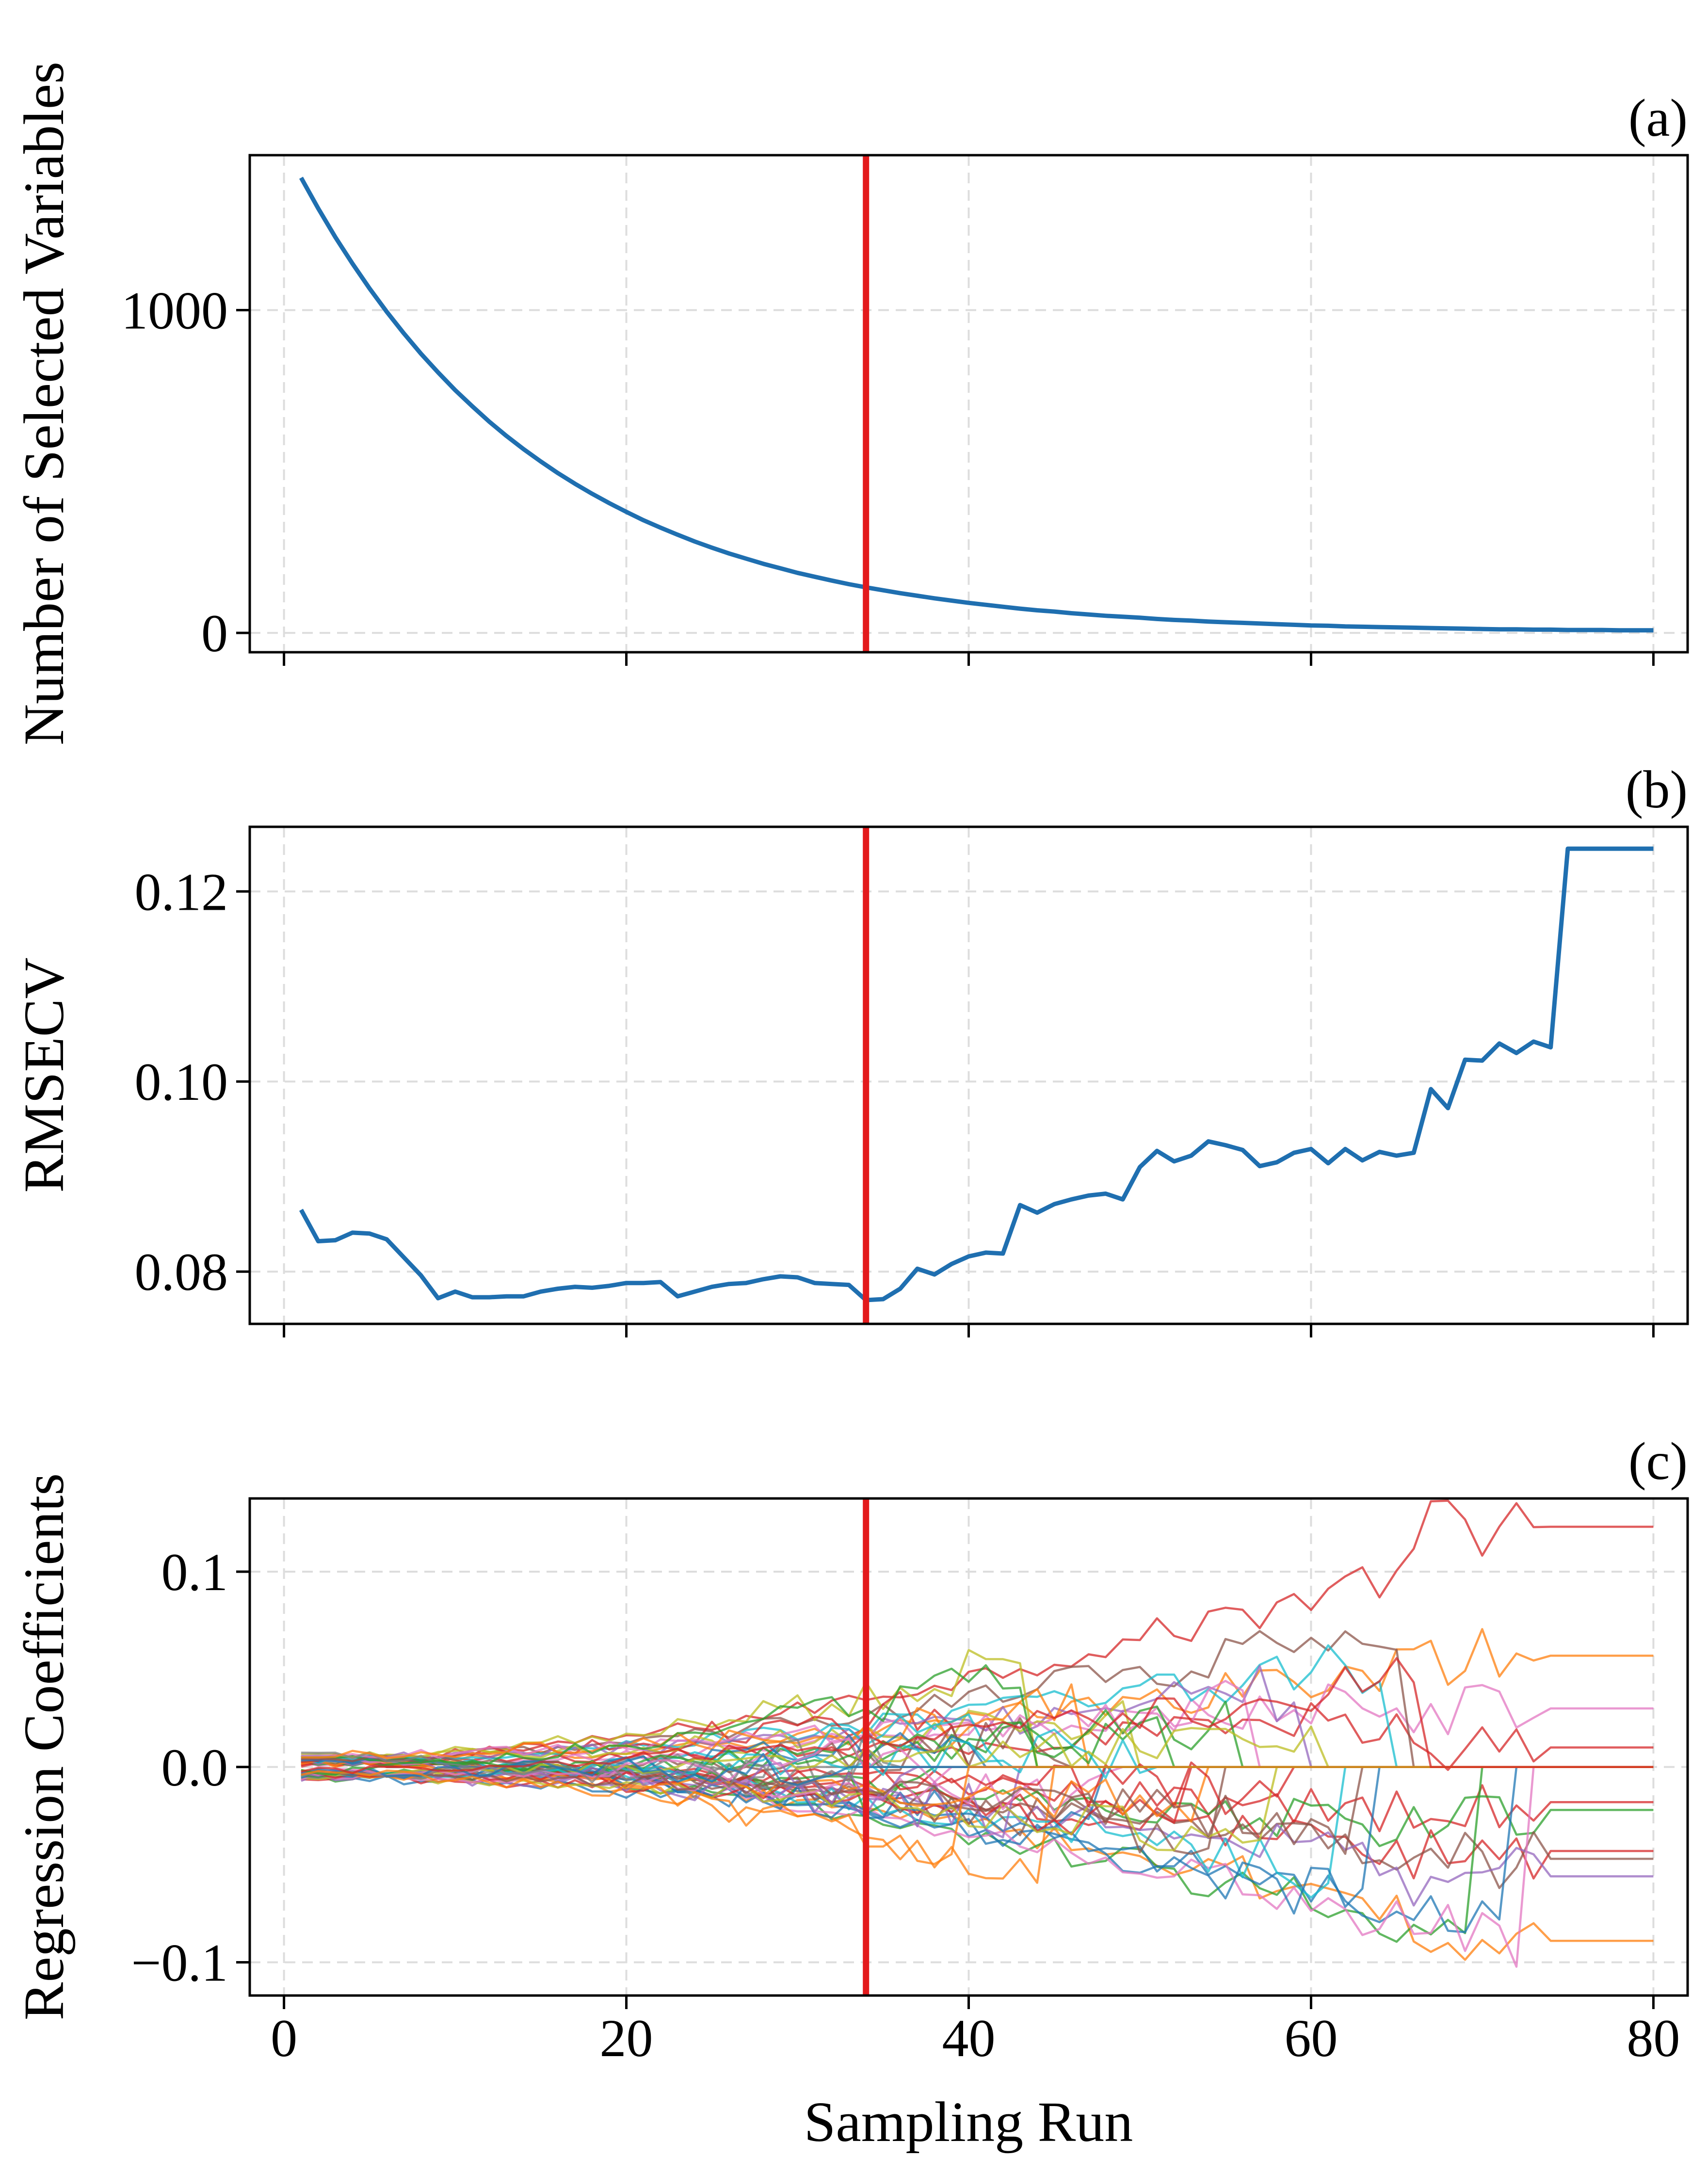 Image resolution: width=1708 pixels, height=2173 pixels. What do you see at coordinates (284, 2039) in the screenshot?
I see `panel-c-x-tick-label: 0` at bounding box center [284, 2039].